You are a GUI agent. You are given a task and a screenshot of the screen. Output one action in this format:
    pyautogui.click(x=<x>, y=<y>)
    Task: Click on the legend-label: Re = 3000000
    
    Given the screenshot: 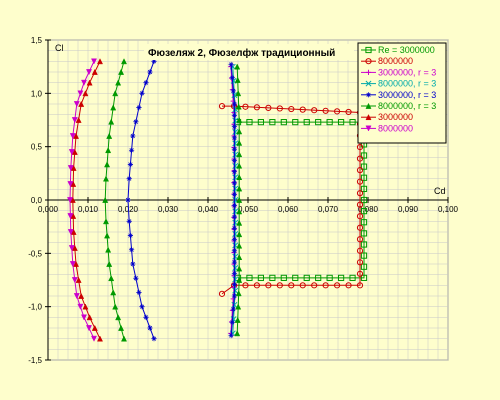 What is the action you would take?
    pyautogui.click(x=406, y=50)
    